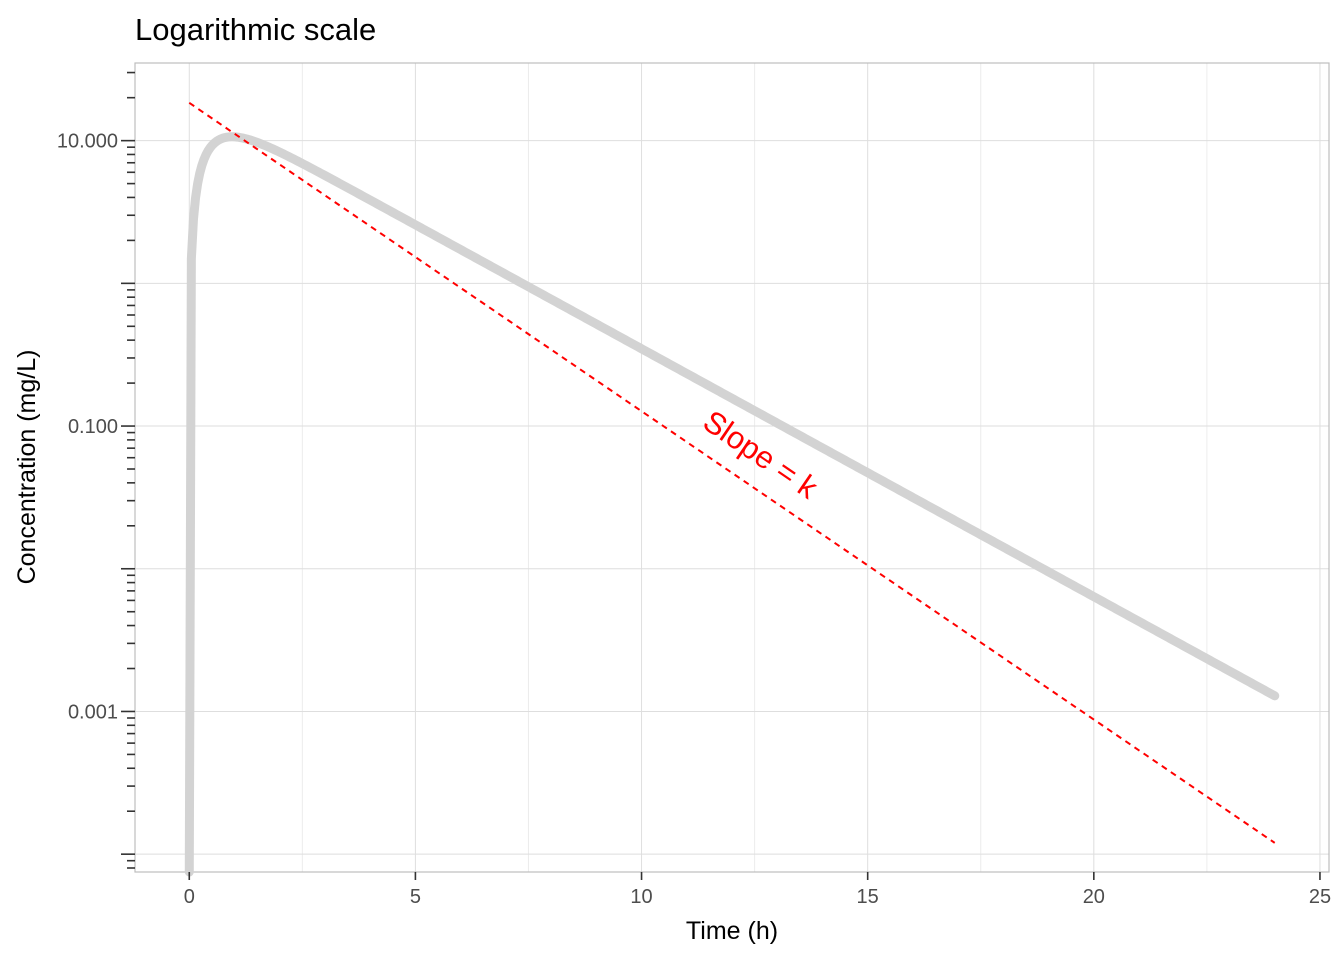 The image size is (1344, 960). I want to click on x-tick-label: 25, so click(1320, 897).